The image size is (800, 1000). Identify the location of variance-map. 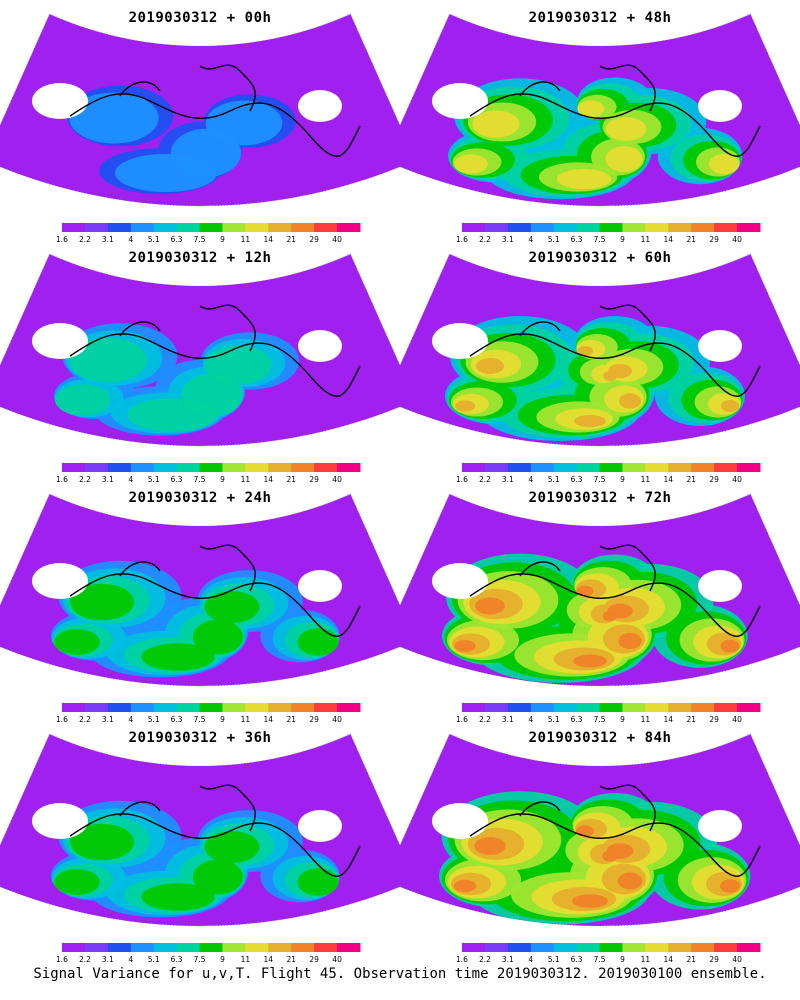
(600, 830).